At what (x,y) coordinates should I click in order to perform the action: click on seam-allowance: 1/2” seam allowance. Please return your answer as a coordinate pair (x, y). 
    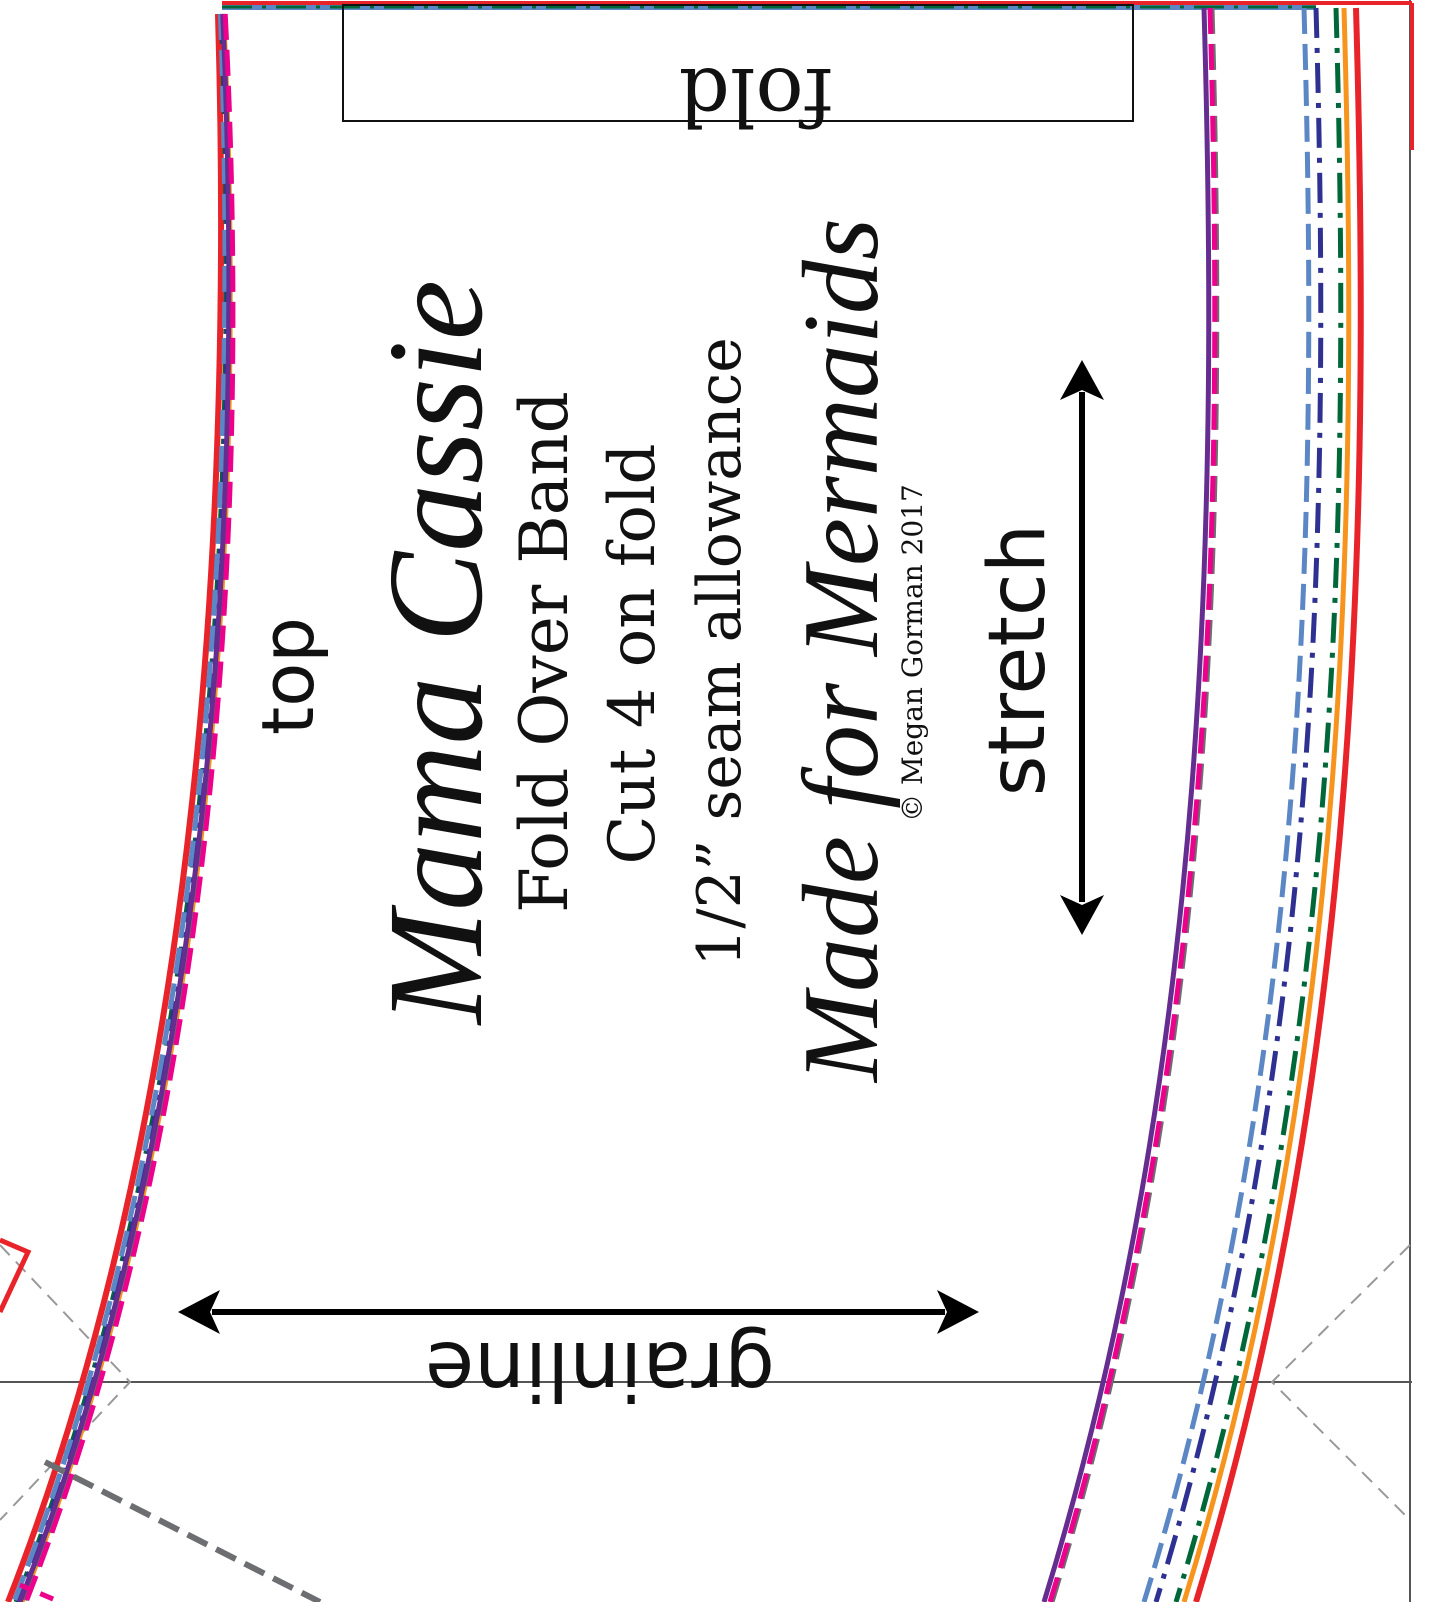
    Looking at the image, I should click on (720, 652).